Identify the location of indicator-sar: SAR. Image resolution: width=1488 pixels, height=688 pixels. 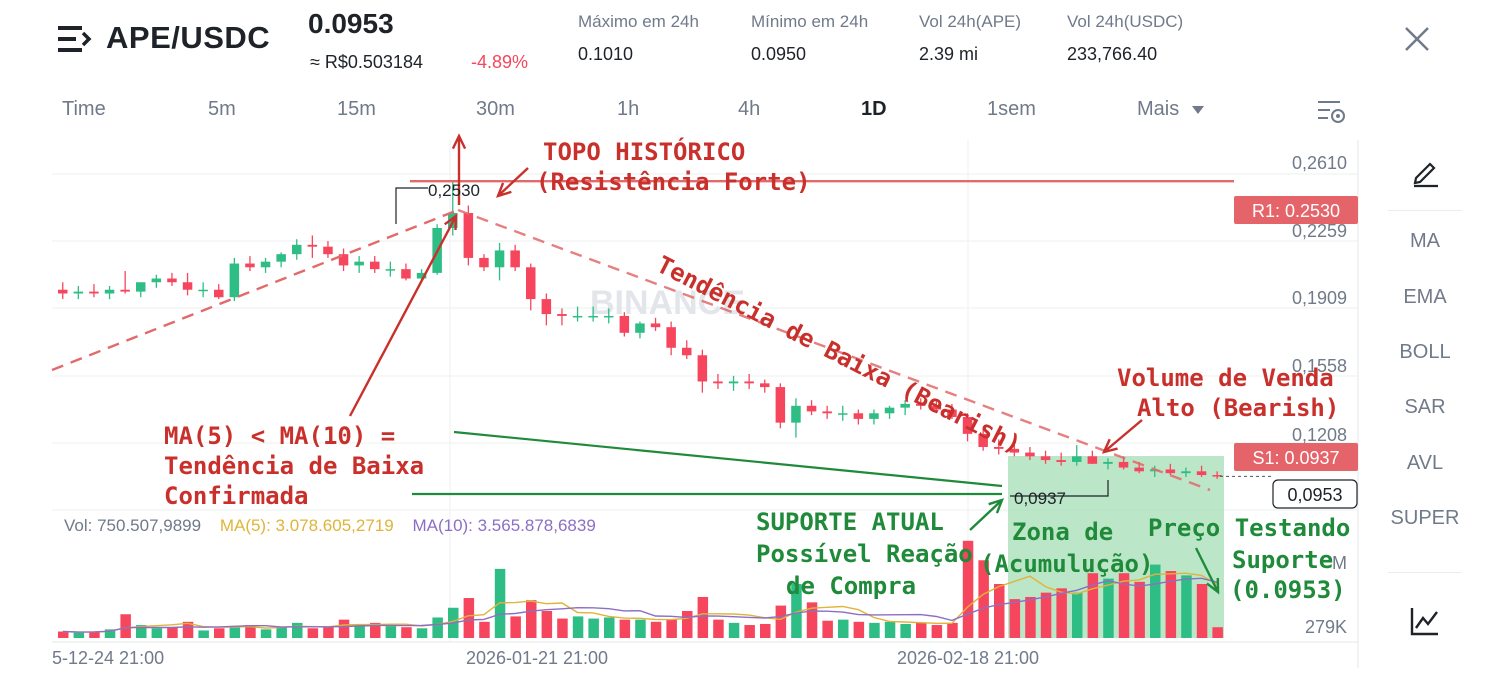
(1425, 407).